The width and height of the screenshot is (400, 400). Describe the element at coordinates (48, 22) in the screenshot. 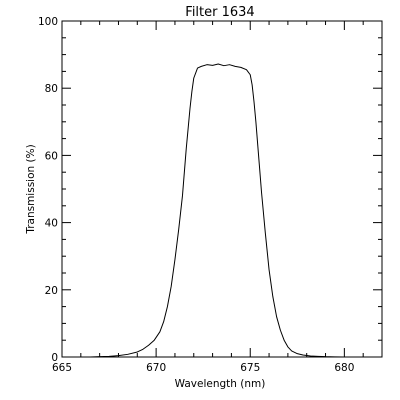

I see `y-tick-label: 100` at that location.